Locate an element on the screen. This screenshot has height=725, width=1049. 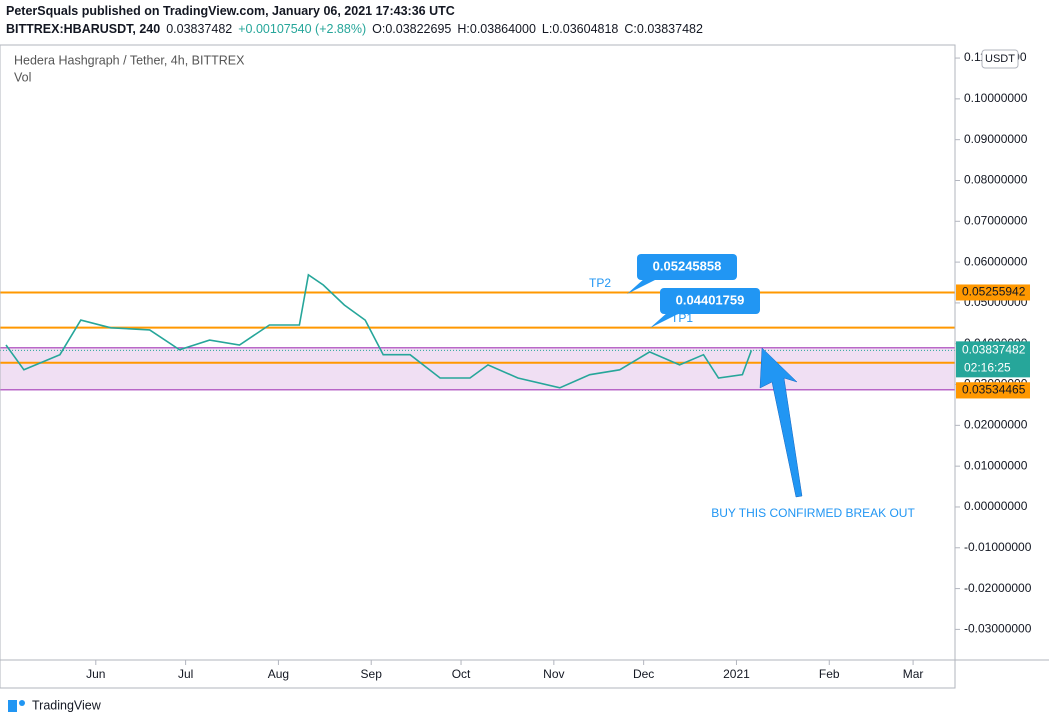
last-price-badge is located at coordinates (993, 359).